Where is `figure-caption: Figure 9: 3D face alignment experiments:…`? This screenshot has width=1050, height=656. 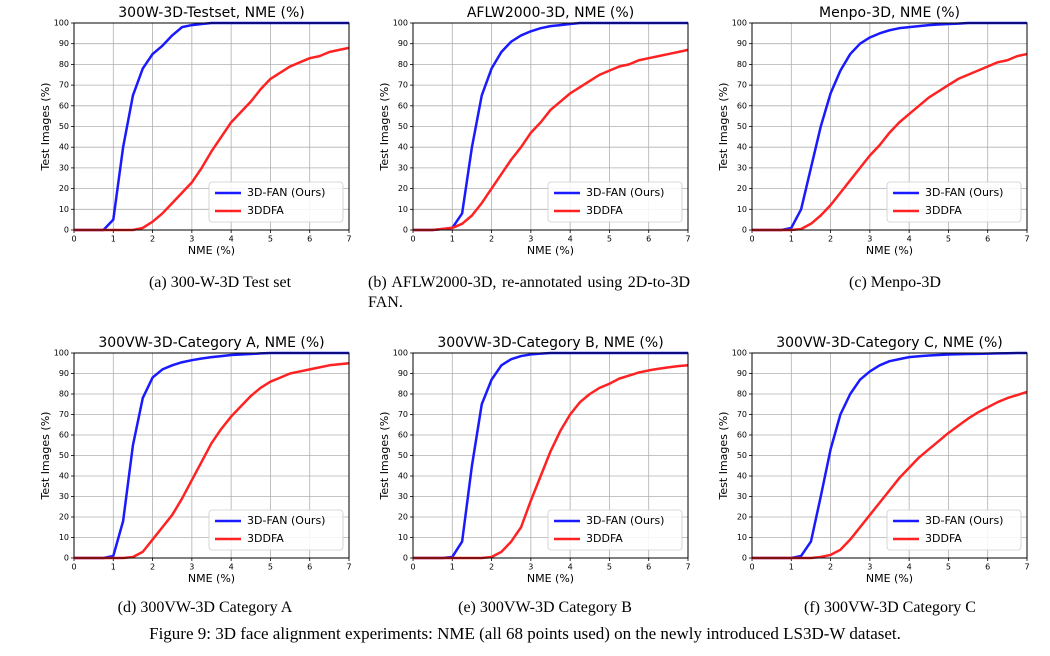
figure-caption: Figure 9: 3D face alignment experiments:… is located at coordinates (525, 633).